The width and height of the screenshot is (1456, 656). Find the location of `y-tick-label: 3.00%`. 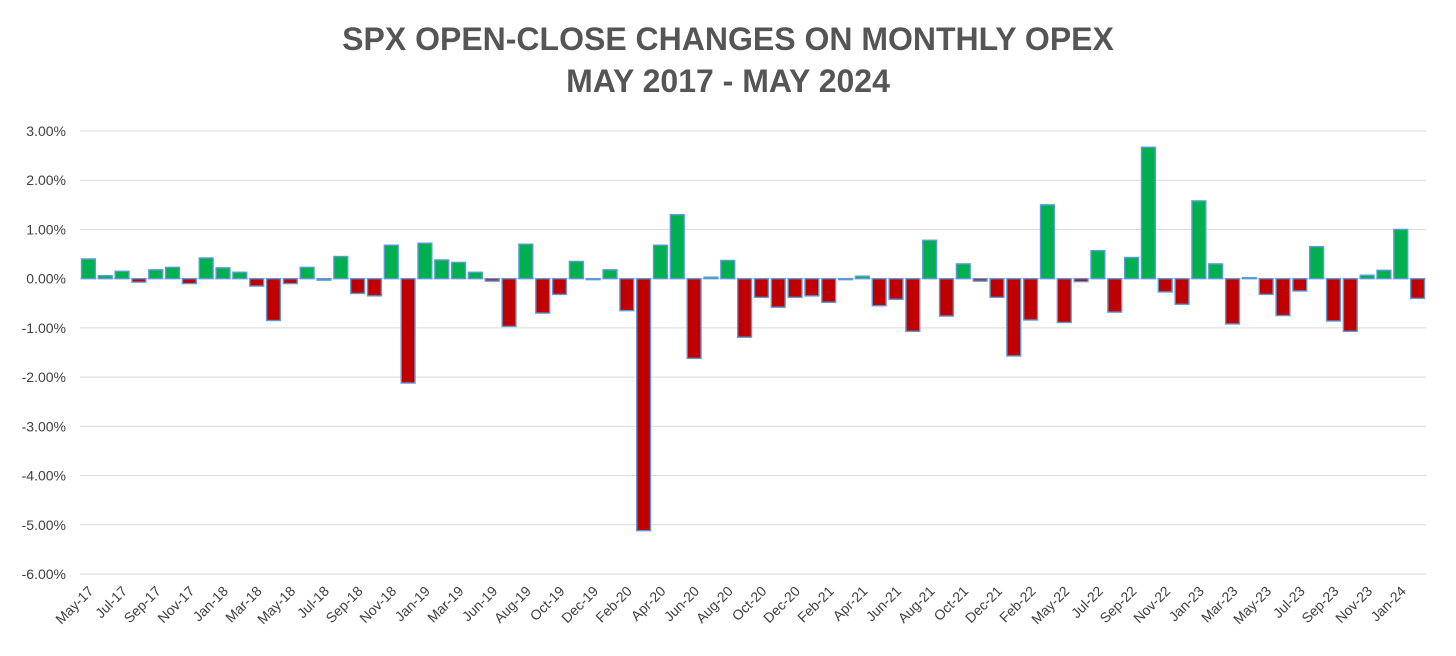

y-tick-label: 3.00% is located at coordinates (46, 131).